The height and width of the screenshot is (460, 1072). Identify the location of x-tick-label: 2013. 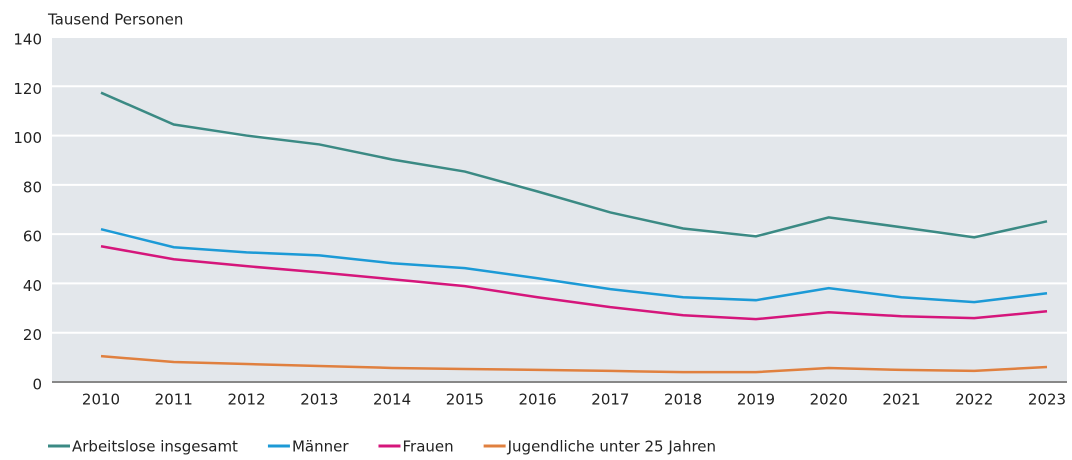
(319, 400).